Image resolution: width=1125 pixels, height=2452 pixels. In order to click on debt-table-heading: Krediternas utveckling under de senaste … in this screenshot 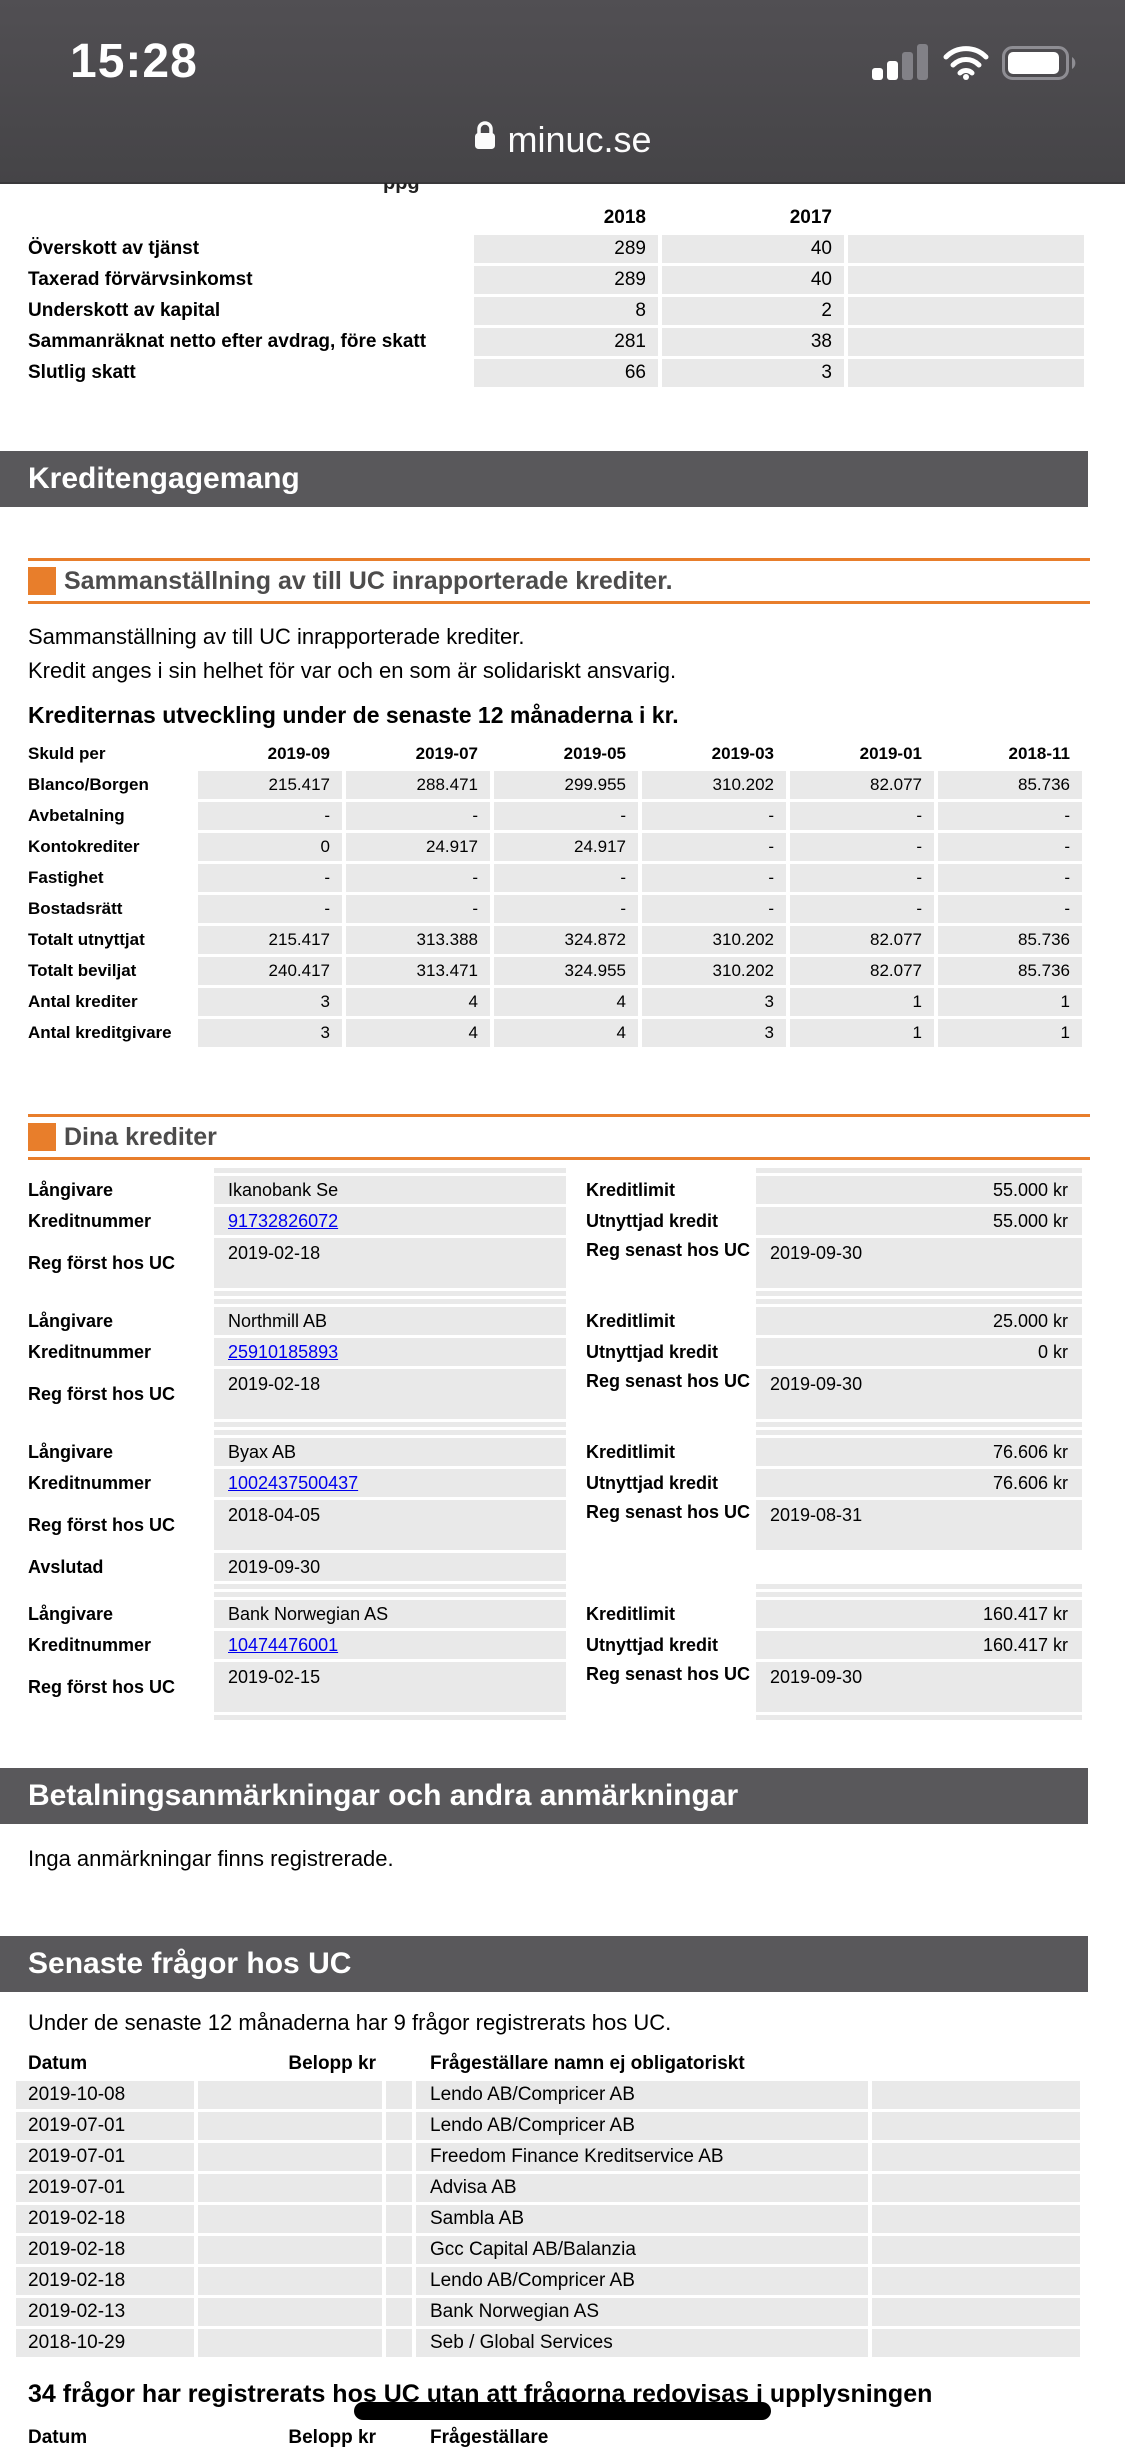, I will do `click(353, 715)`.